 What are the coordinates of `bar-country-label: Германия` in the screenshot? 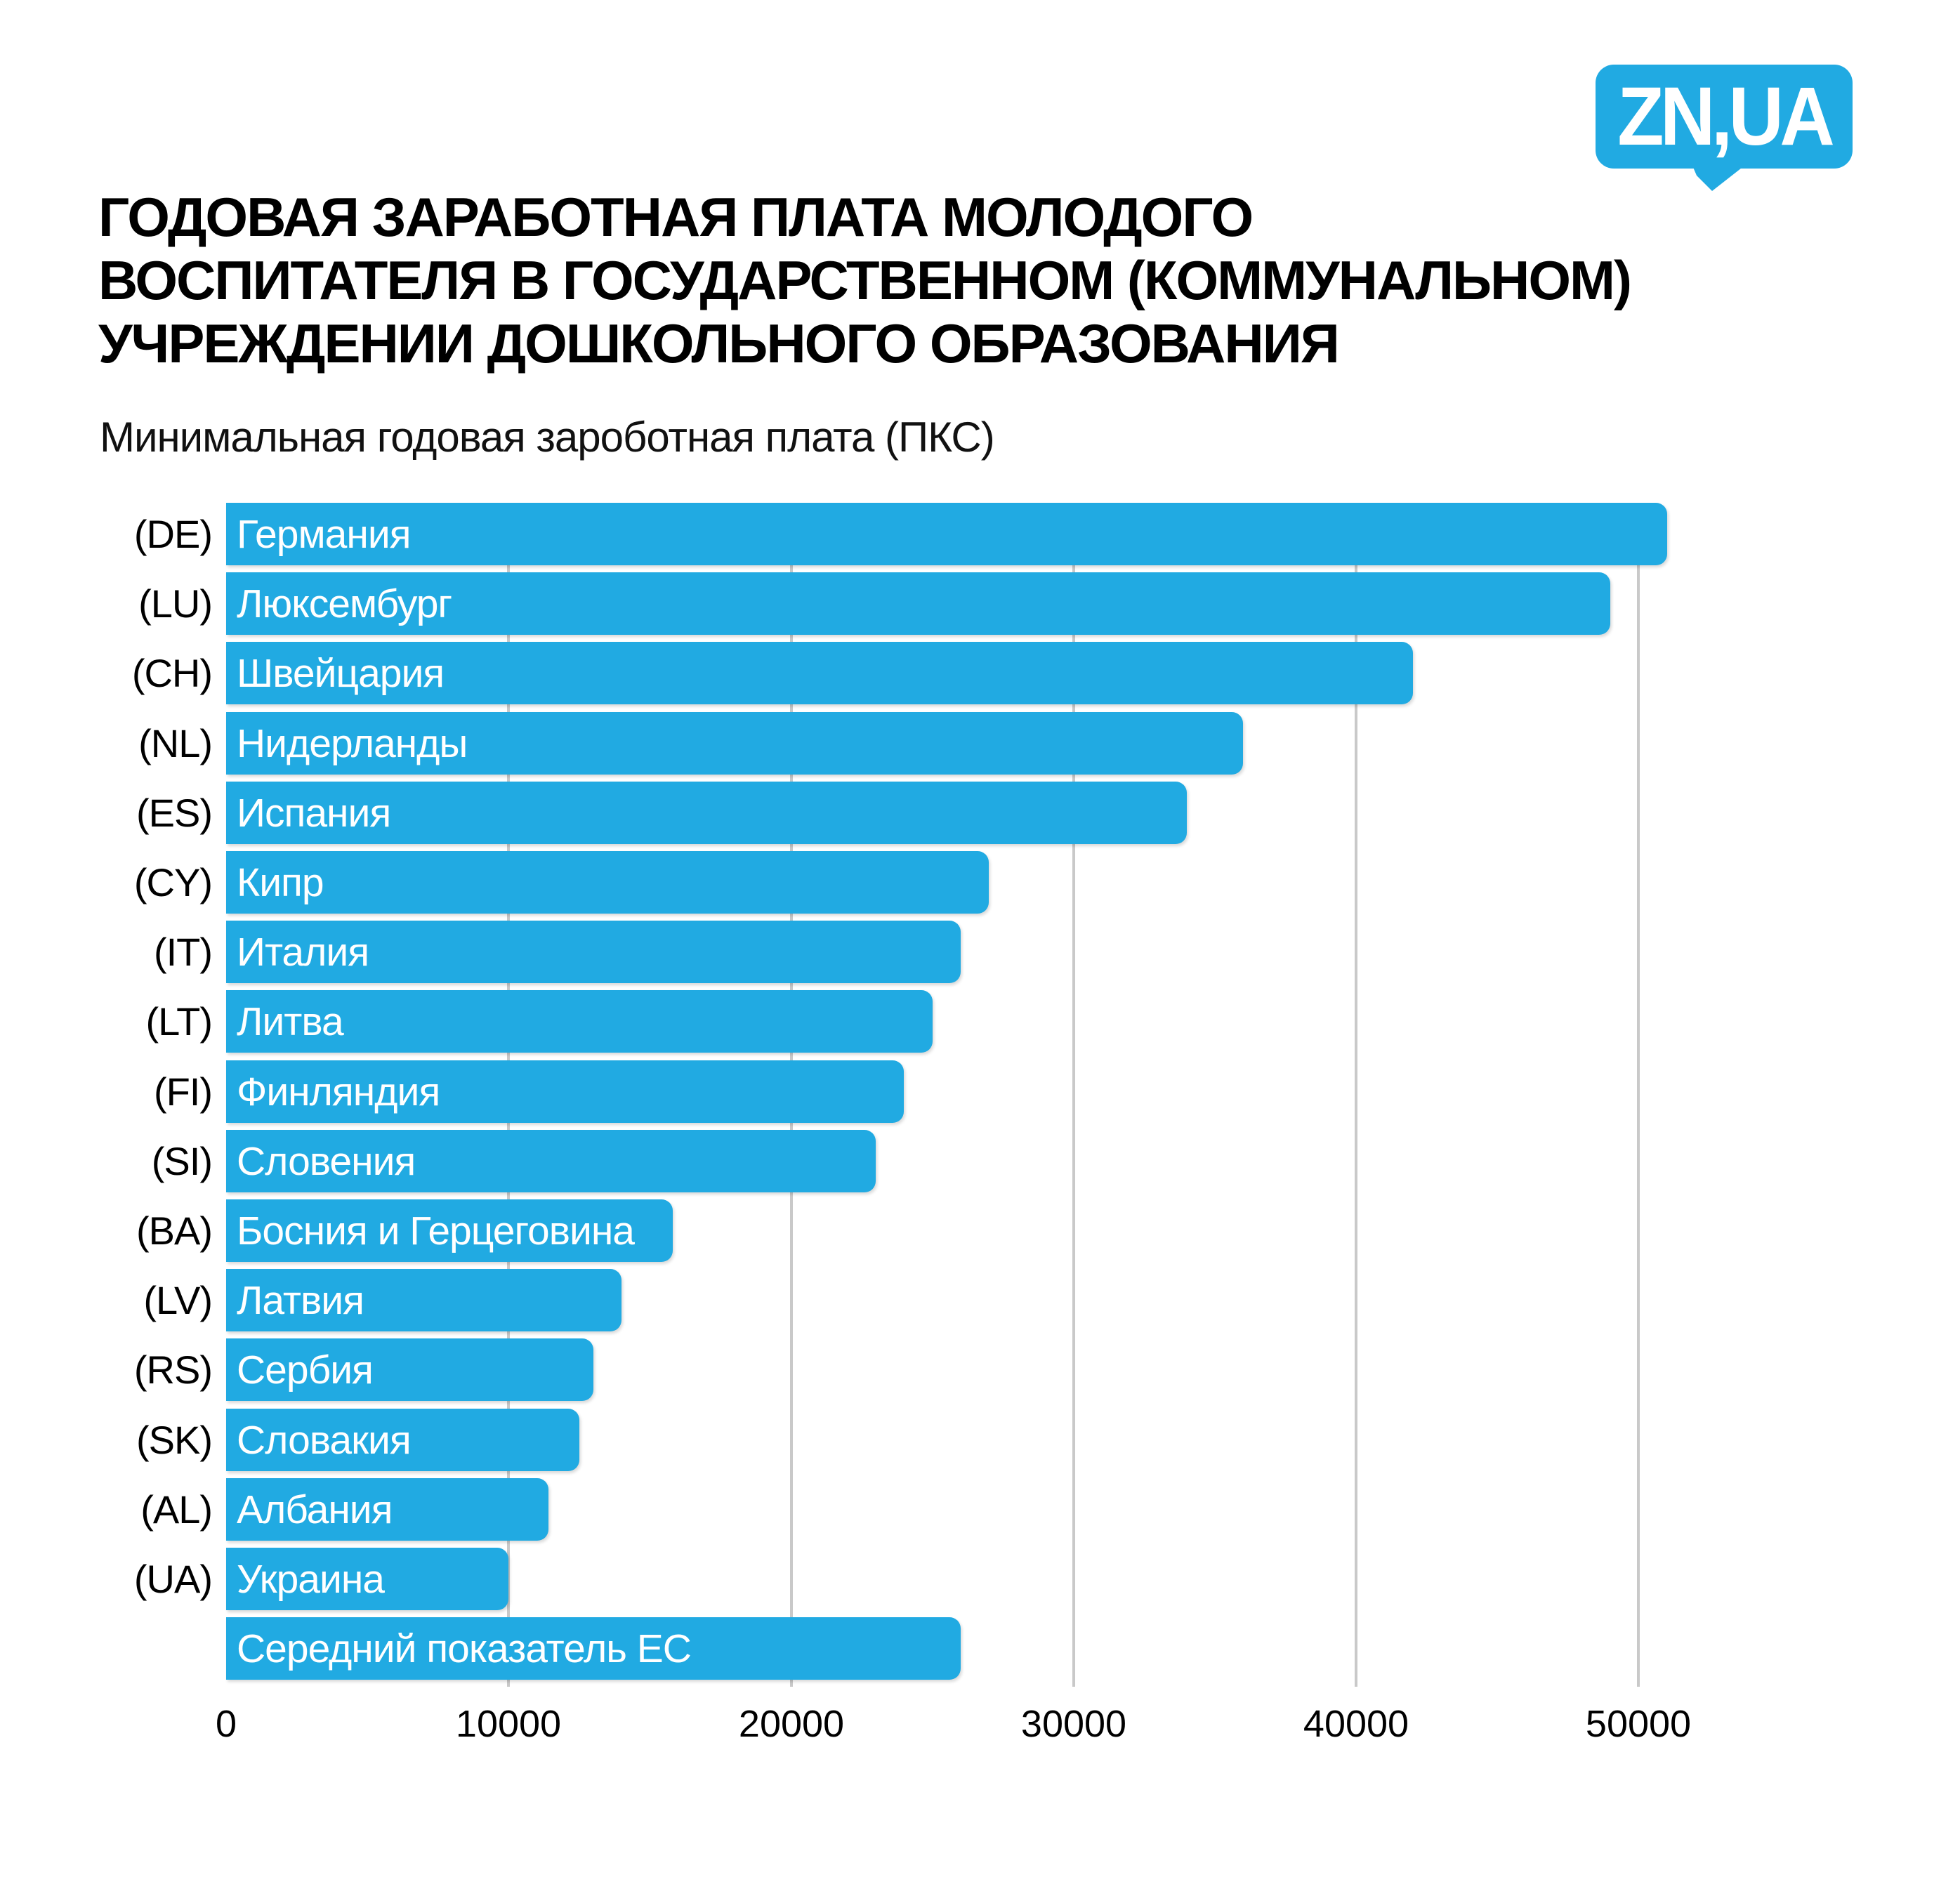 It's located at (324, 534).